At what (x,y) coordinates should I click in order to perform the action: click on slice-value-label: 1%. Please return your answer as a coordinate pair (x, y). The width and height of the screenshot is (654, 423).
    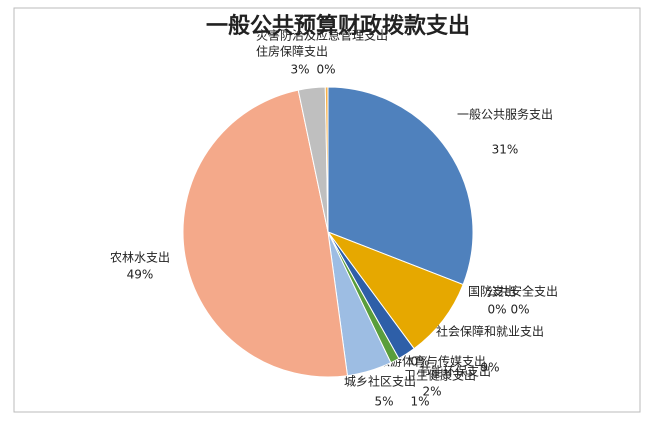
    Looking at the image, I should click on (419, 402).